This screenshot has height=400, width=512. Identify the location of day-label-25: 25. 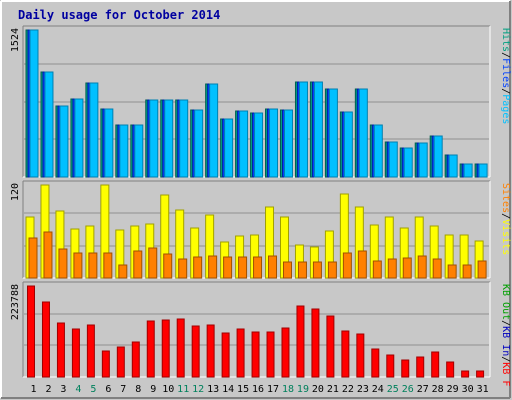
(393, 389).